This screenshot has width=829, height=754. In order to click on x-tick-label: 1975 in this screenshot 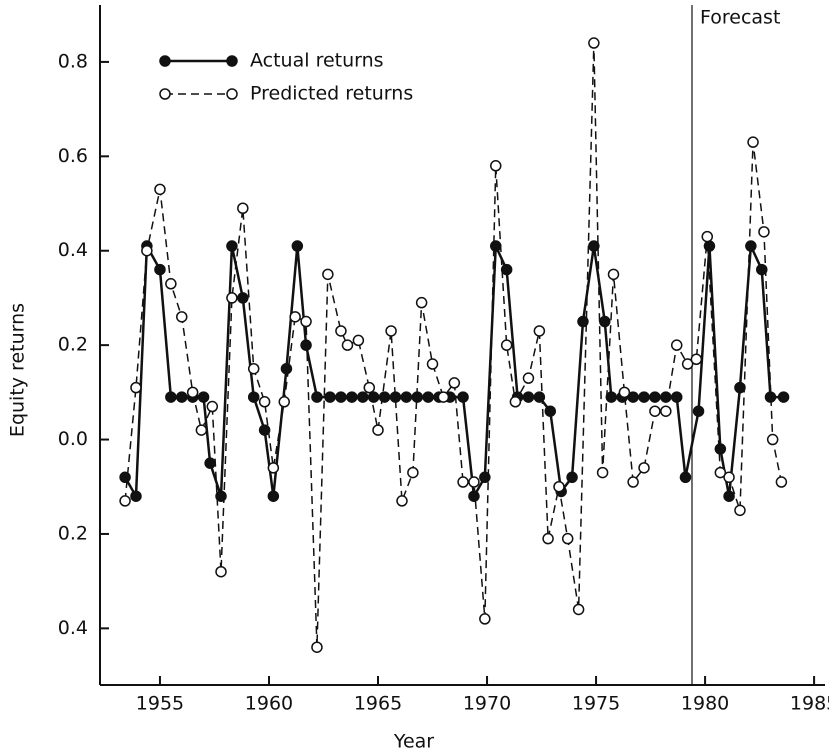, I will do `click(596, 704)`.